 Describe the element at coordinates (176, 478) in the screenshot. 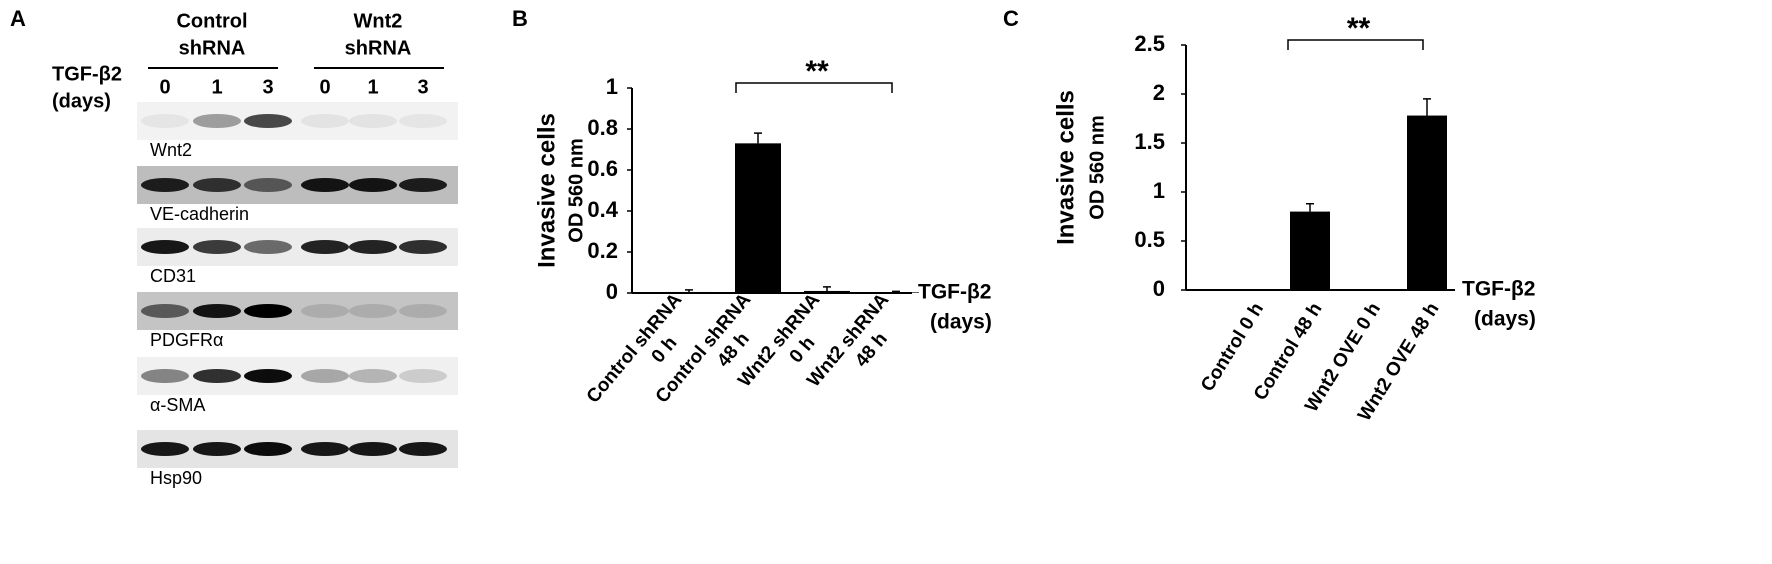

I see `row-label: Hsp90` at that location.